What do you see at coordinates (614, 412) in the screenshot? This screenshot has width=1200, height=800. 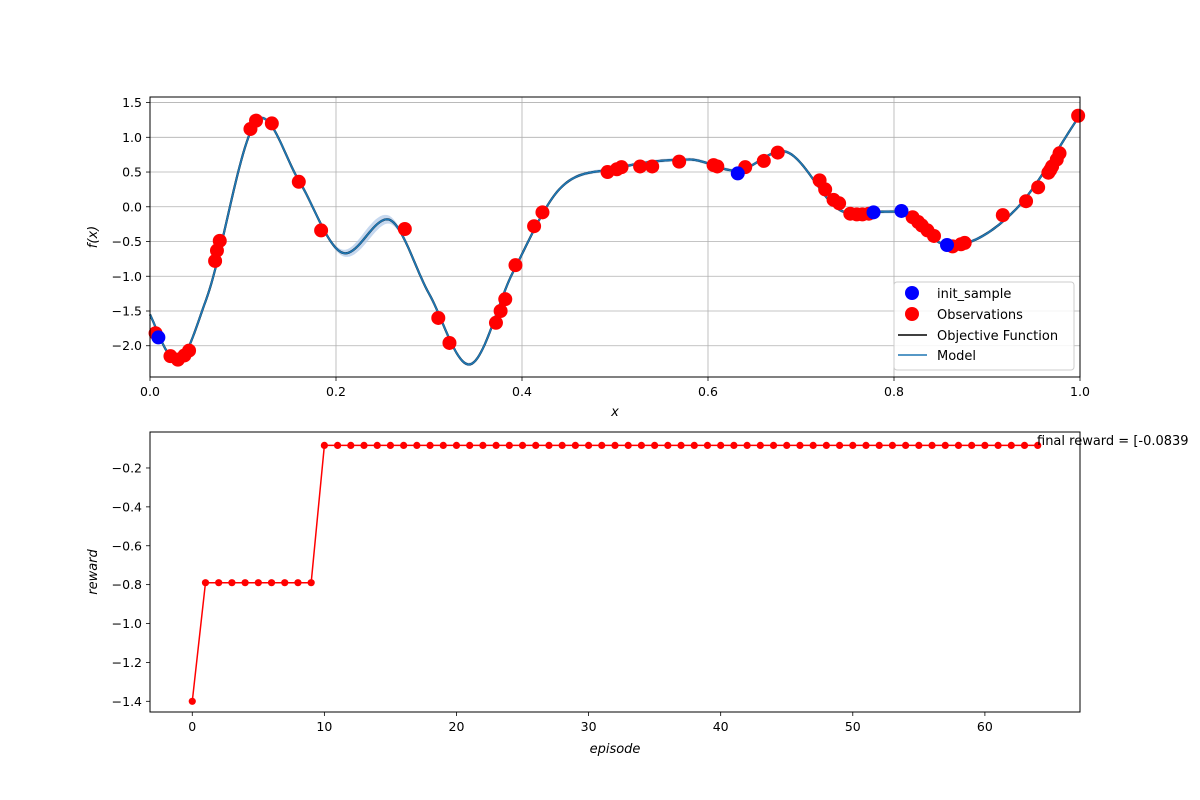 I see `top-xlabel: x` at bounding box center [614, 412].